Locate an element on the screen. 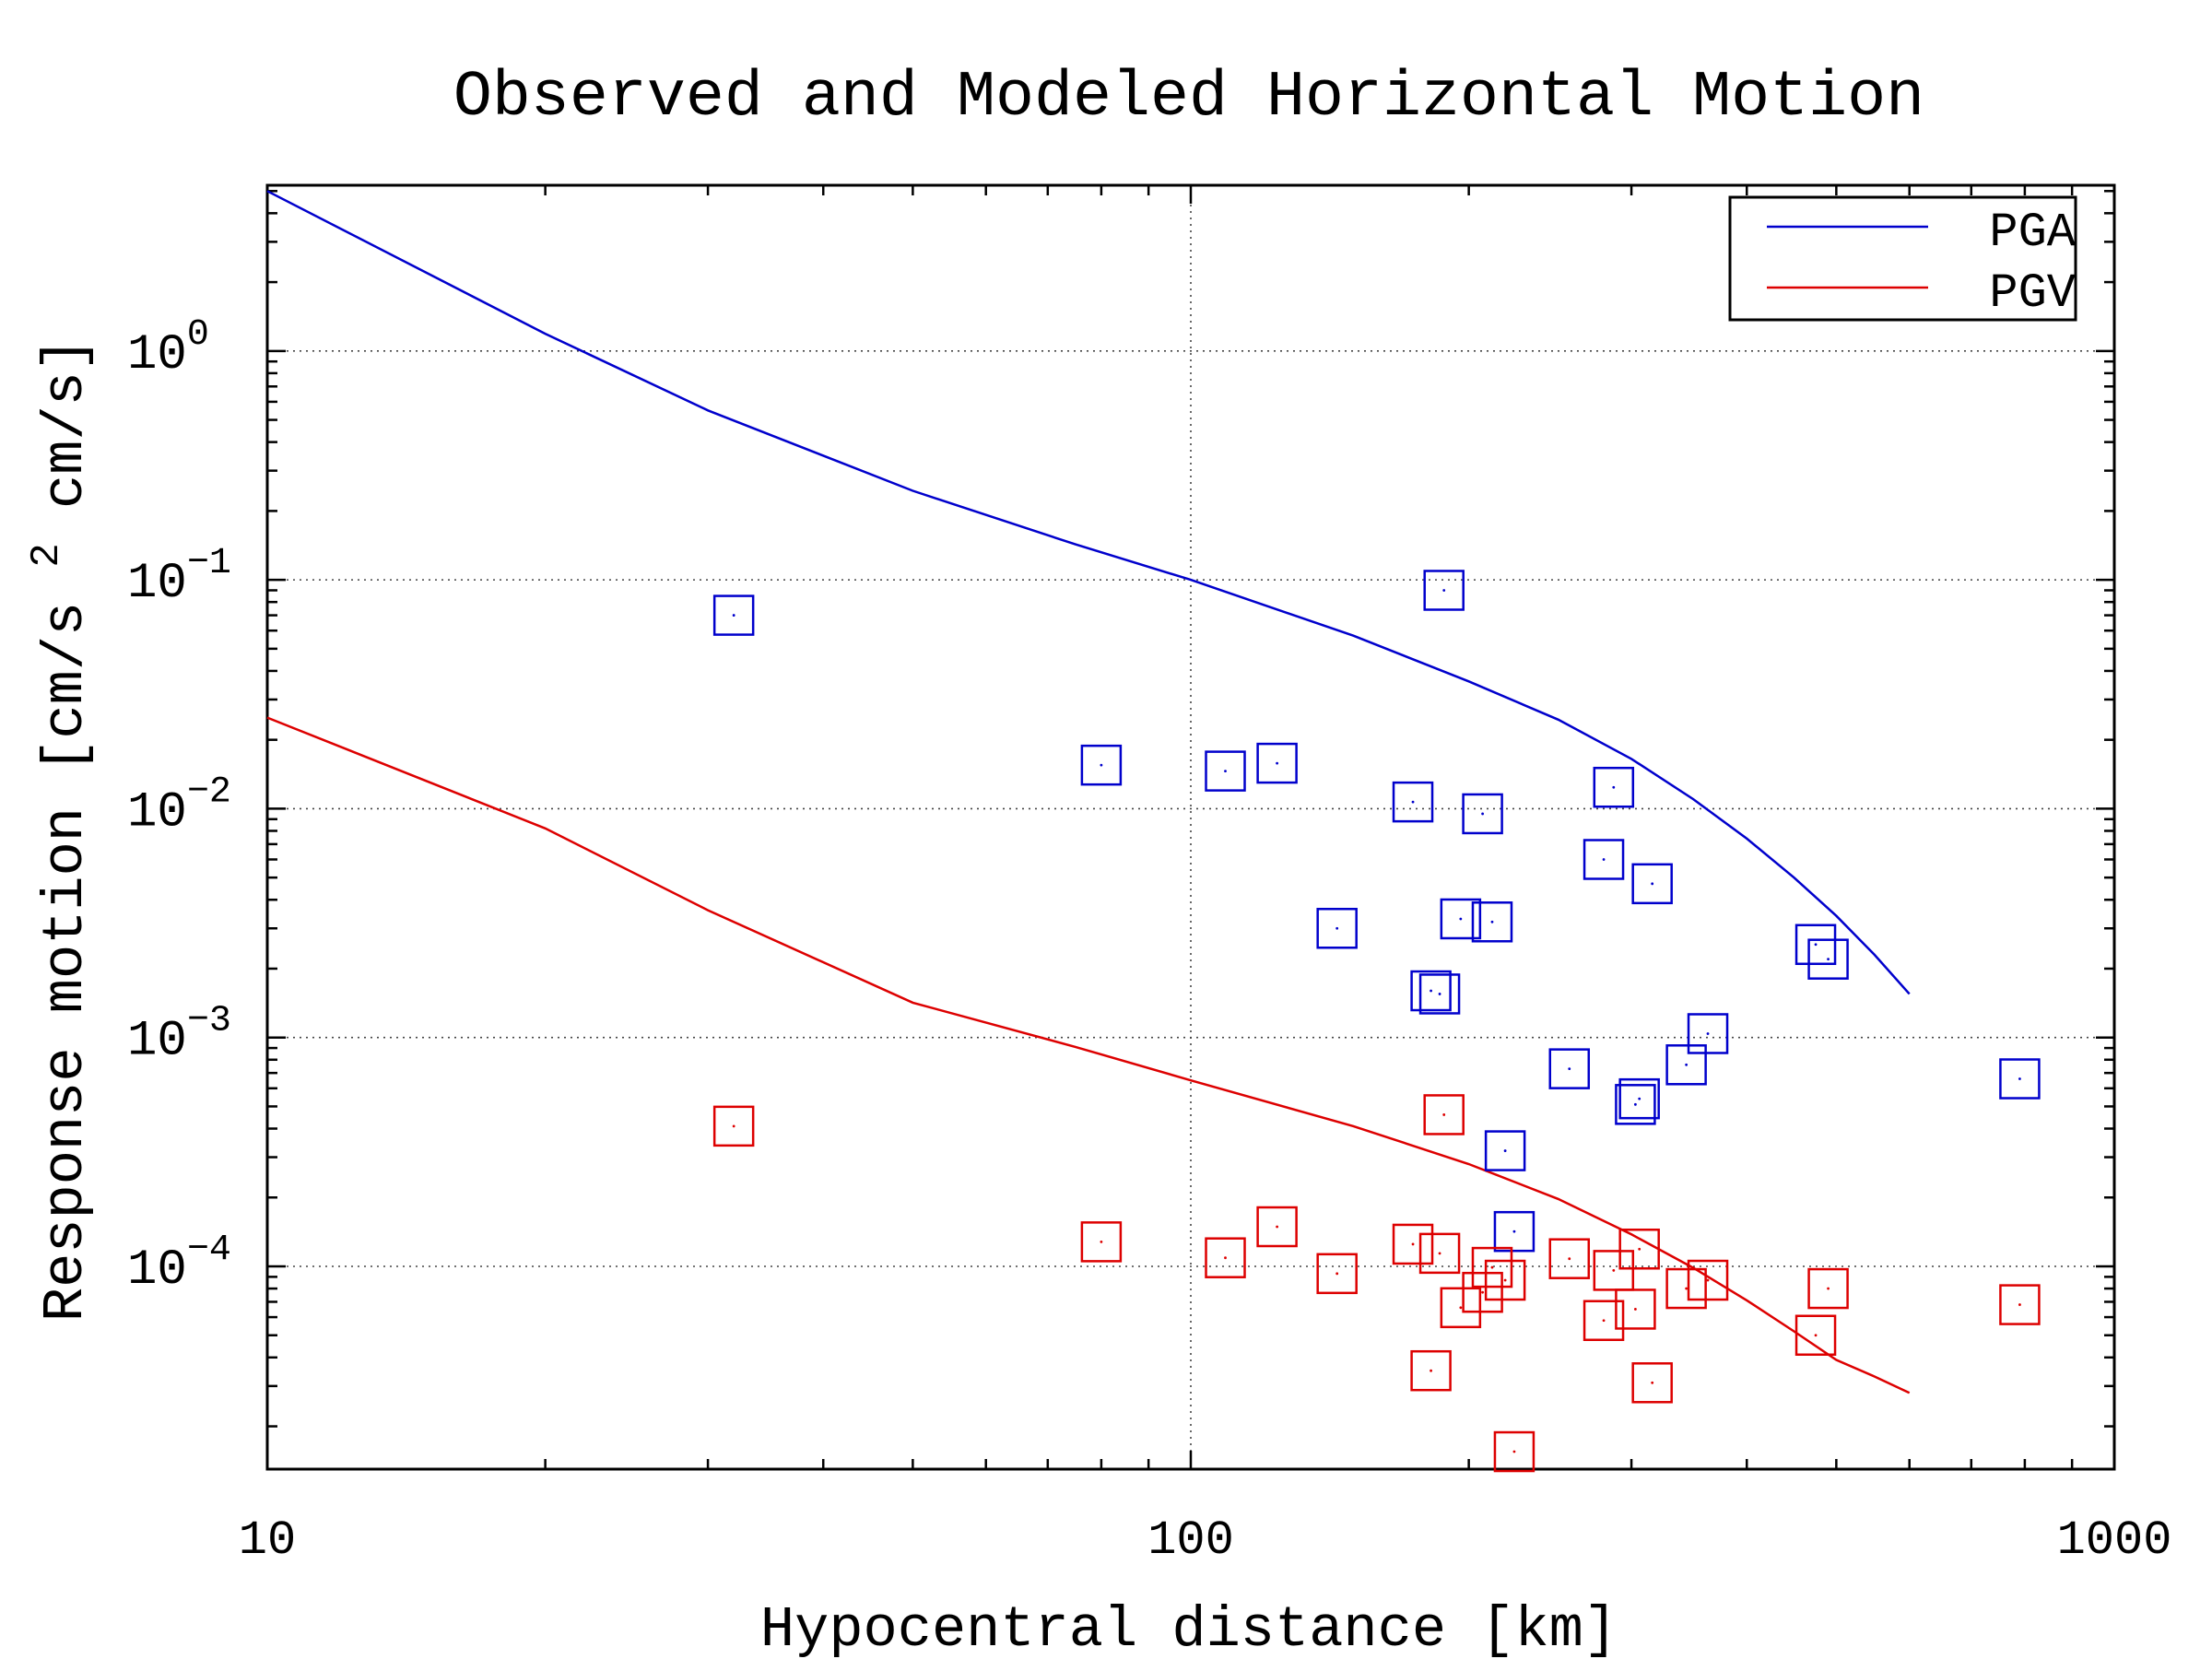 The width and height of the screenshot is (2212, 1659). x-tick-labels: 10 100 1000 is located at coordinates (1205, 1540).